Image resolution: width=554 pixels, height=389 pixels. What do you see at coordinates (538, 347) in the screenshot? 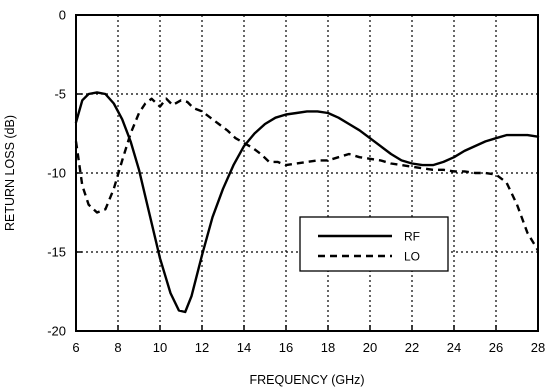
I see `x-tick-label-11: 28` at bounding box center [538, 347].